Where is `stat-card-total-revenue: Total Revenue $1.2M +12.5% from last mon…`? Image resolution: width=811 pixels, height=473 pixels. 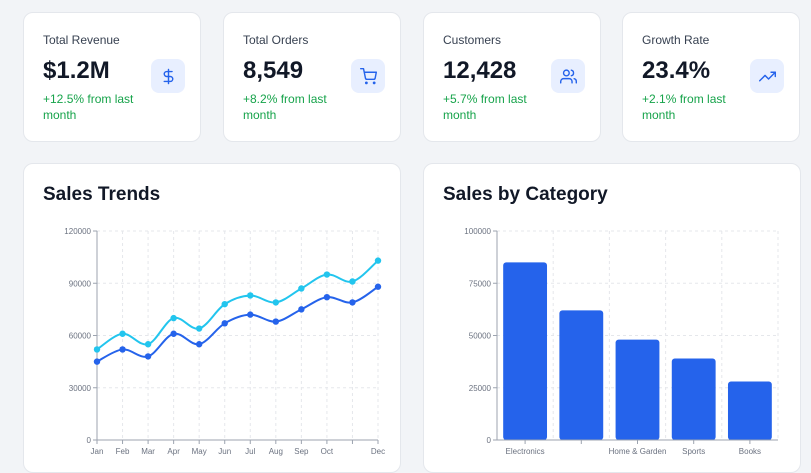
stat-card-total-revenue: Total Revenue $1.2M +12.5% from last mon… is located at coordinates (112, 77).